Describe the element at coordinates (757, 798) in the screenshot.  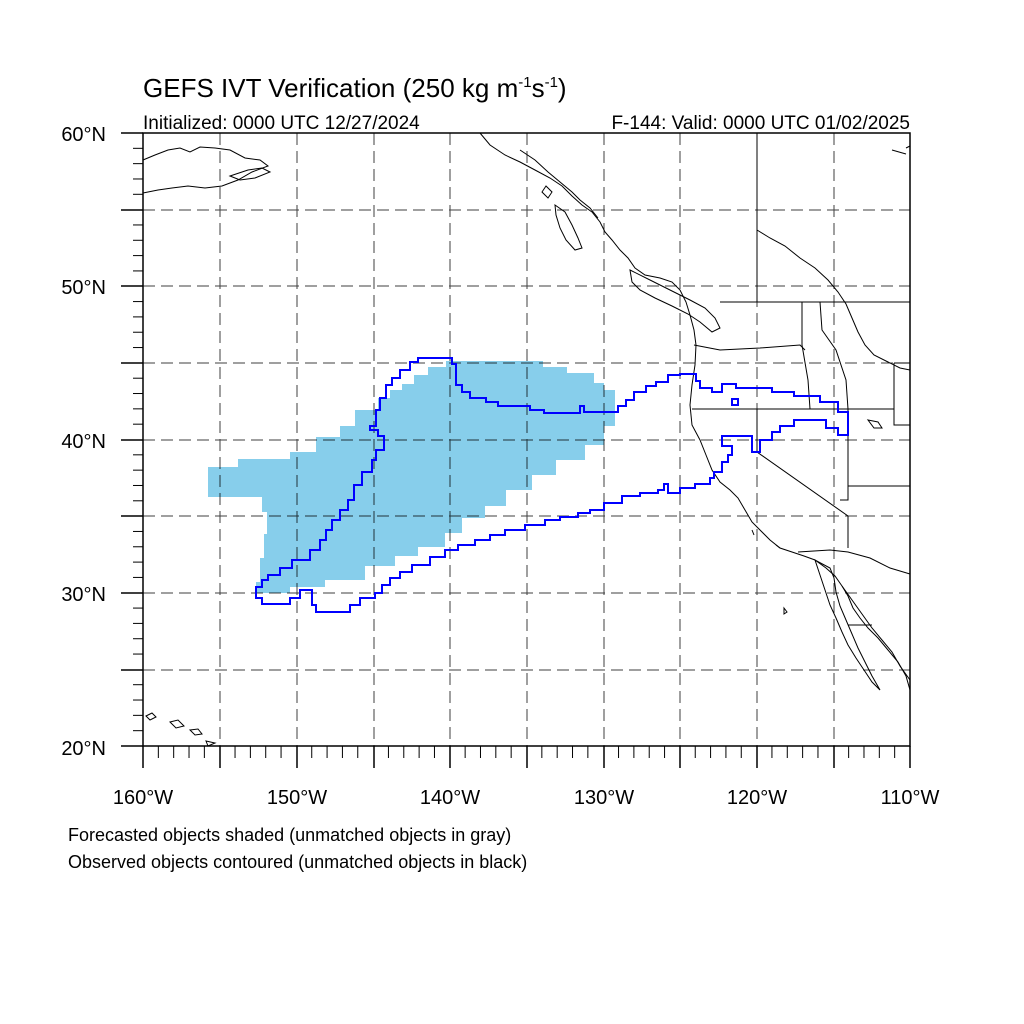
I see `lon-label-120w: 120°W` at that location.